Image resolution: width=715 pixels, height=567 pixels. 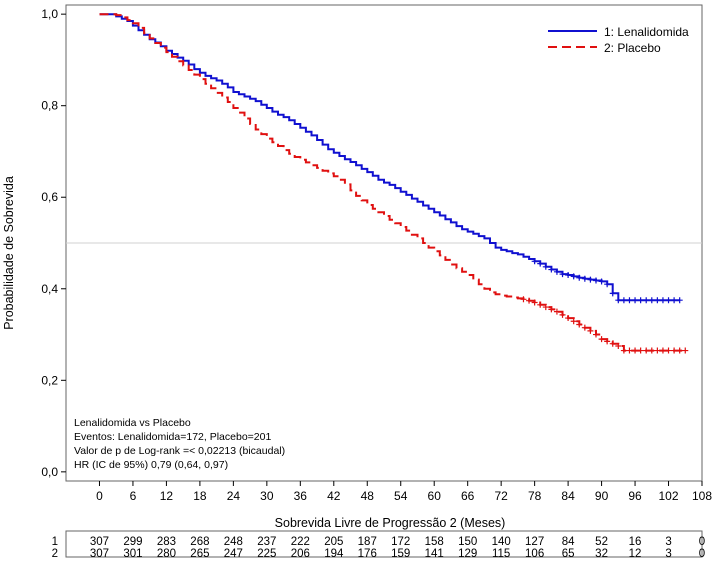 I want to click on risk-cell: 206, so click(x=300, y=554).